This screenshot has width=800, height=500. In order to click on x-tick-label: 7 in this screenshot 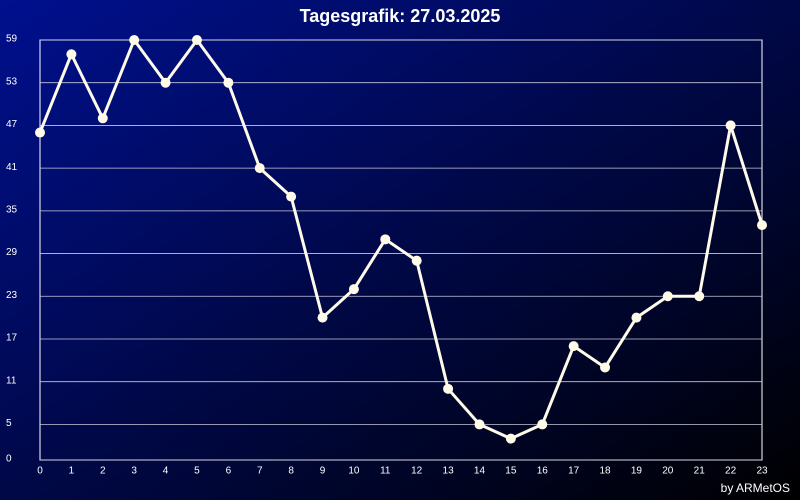, I will do `click(260, 471)`.